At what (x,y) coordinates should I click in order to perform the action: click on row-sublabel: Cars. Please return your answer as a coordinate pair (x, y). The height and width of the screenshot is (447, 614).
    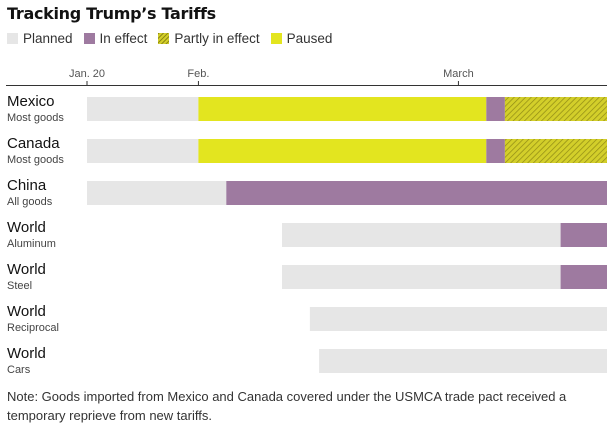
    Looking at the image, I should click on (19, 370).